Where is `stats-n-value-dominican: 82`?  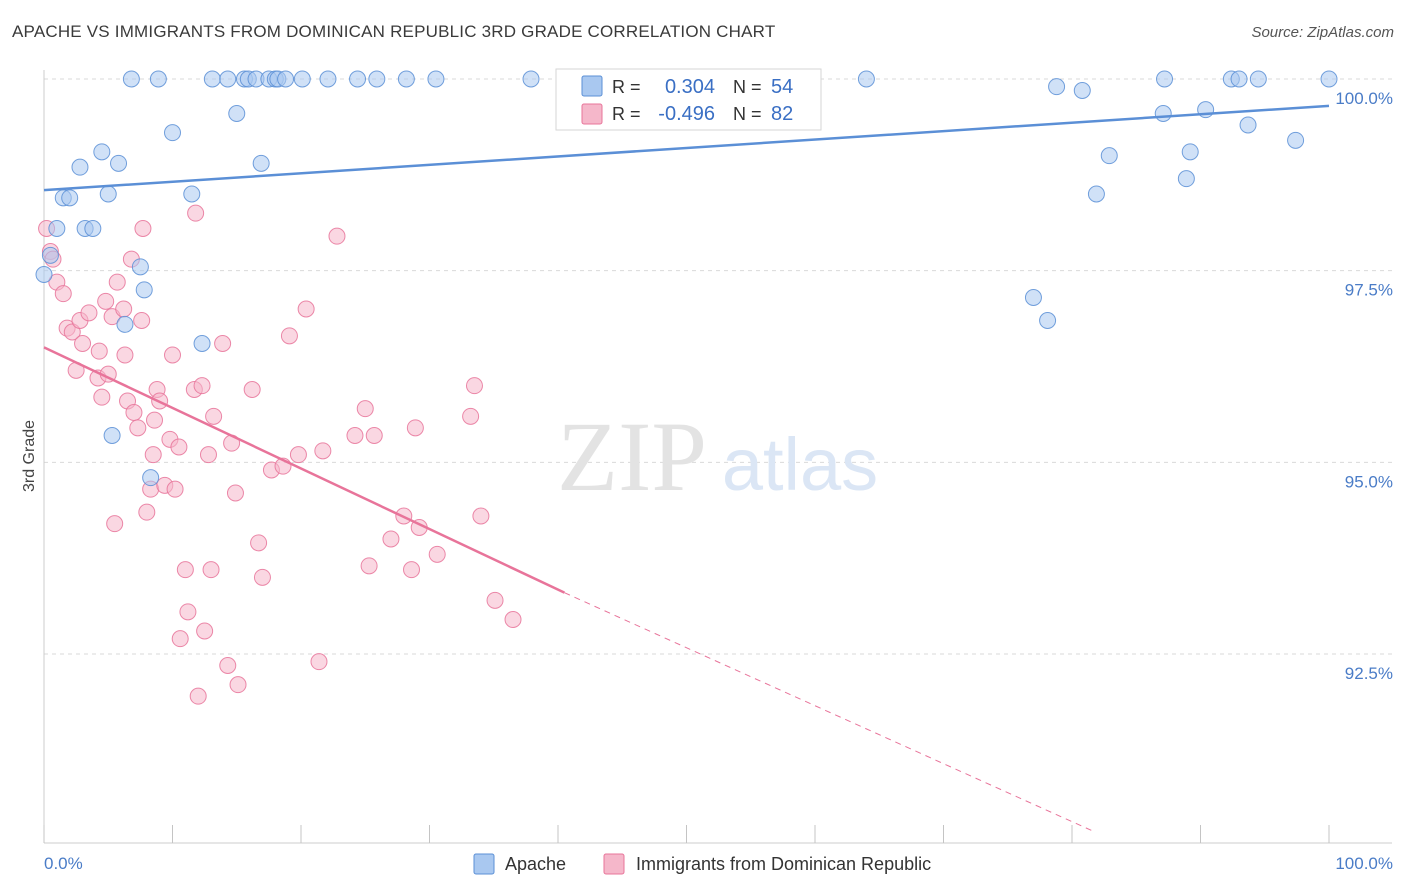
stats-n-value-dominican: 82 is located at coordinates (782, 114).